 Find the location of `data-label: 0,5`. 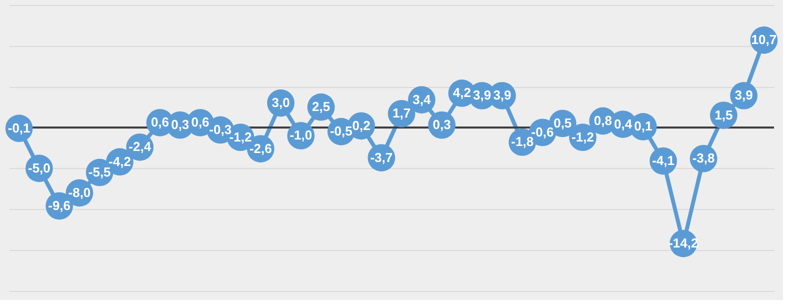

data-label: 0,5 is located at coordinates (563, 122).